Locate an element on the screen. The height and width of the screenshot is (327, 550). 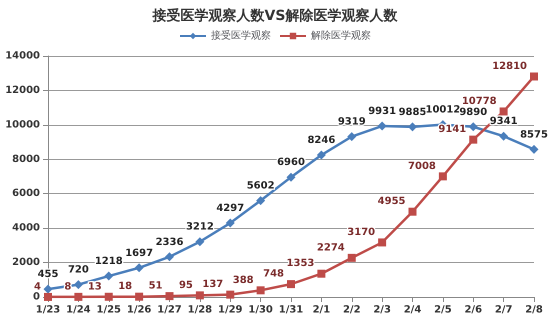
y-tick-label: 6000 is located at coordinates (26, 194).